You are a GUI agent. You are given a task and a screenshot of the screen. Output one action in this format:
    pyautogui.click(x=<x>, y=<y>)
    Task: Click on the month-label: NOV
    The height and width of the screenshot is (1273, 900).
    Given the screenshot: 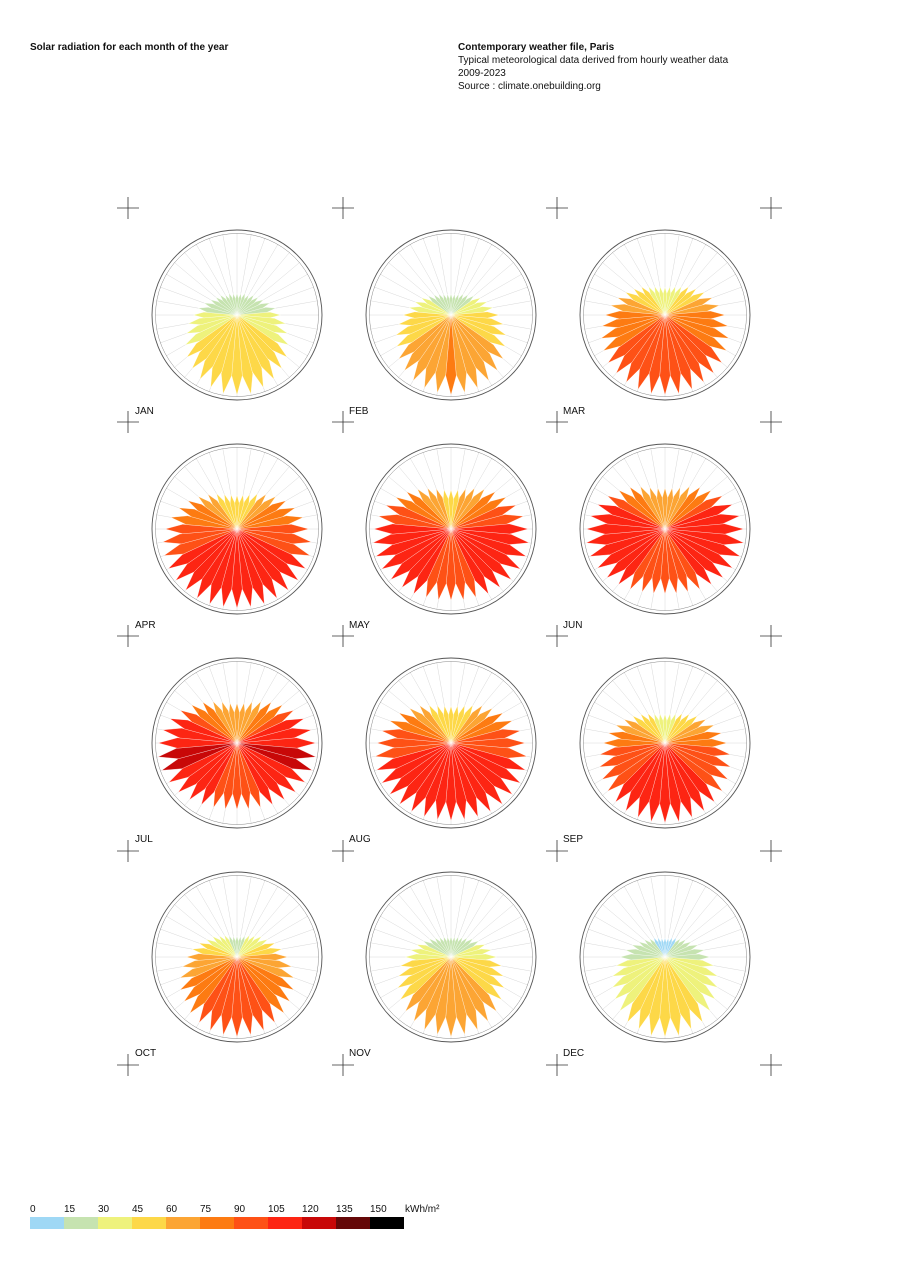 What is the action you would take?
    pyautogui.click(x=360, y=1053)
    